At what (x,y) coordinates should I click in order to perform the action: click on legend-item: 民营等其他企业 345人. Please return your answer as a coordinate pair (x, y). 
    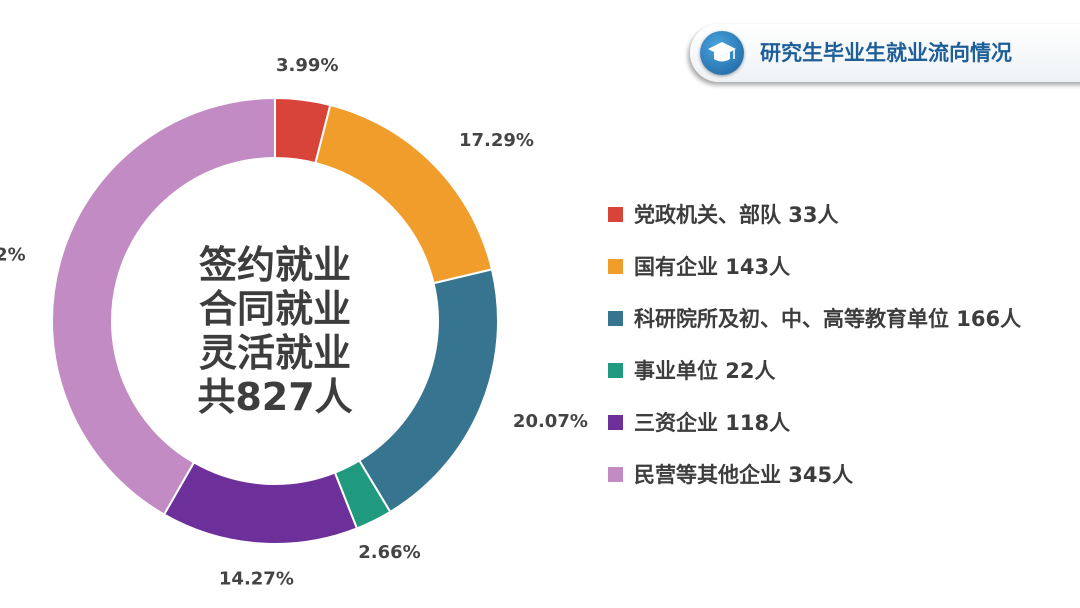
    Looking at the image, I should click on (814, 474).